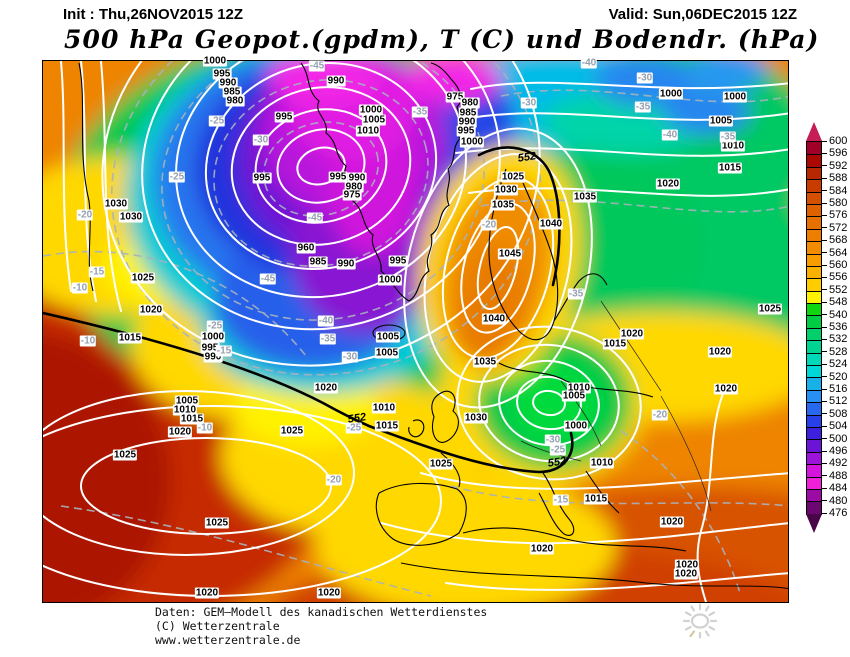  What do you see at coordinates (834, 352) in the screenshot?
I see `colorbar-label: 528` at bounding box center [834, 352].